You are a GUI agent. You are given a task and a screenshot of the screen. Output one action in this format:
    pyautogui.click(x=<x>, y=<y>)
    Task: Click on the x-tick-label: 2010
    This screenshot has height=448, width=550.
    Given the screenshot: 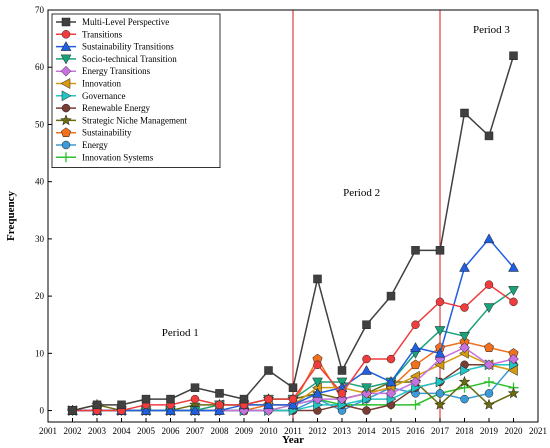 What is the action you would take?
    pyautogui.click(x=269, y=431)
    